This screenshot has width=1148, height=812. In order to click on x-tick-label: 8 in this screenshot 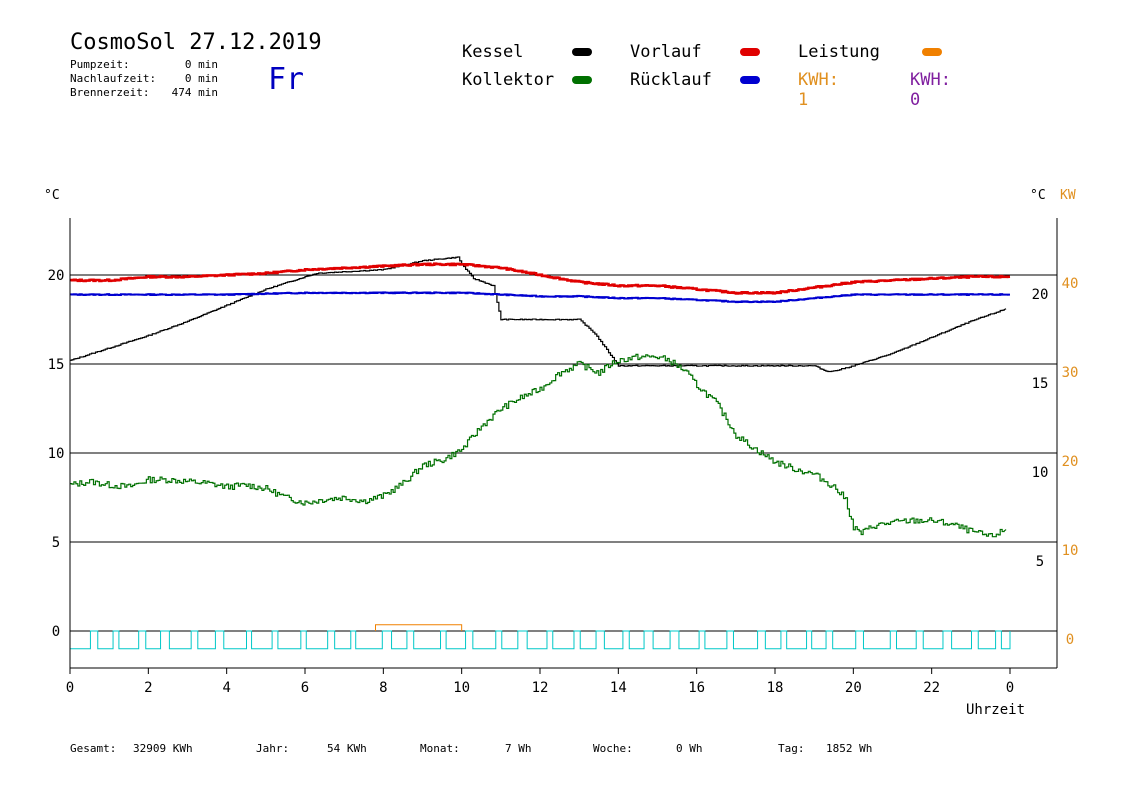, I will do `click(383, 688)`.